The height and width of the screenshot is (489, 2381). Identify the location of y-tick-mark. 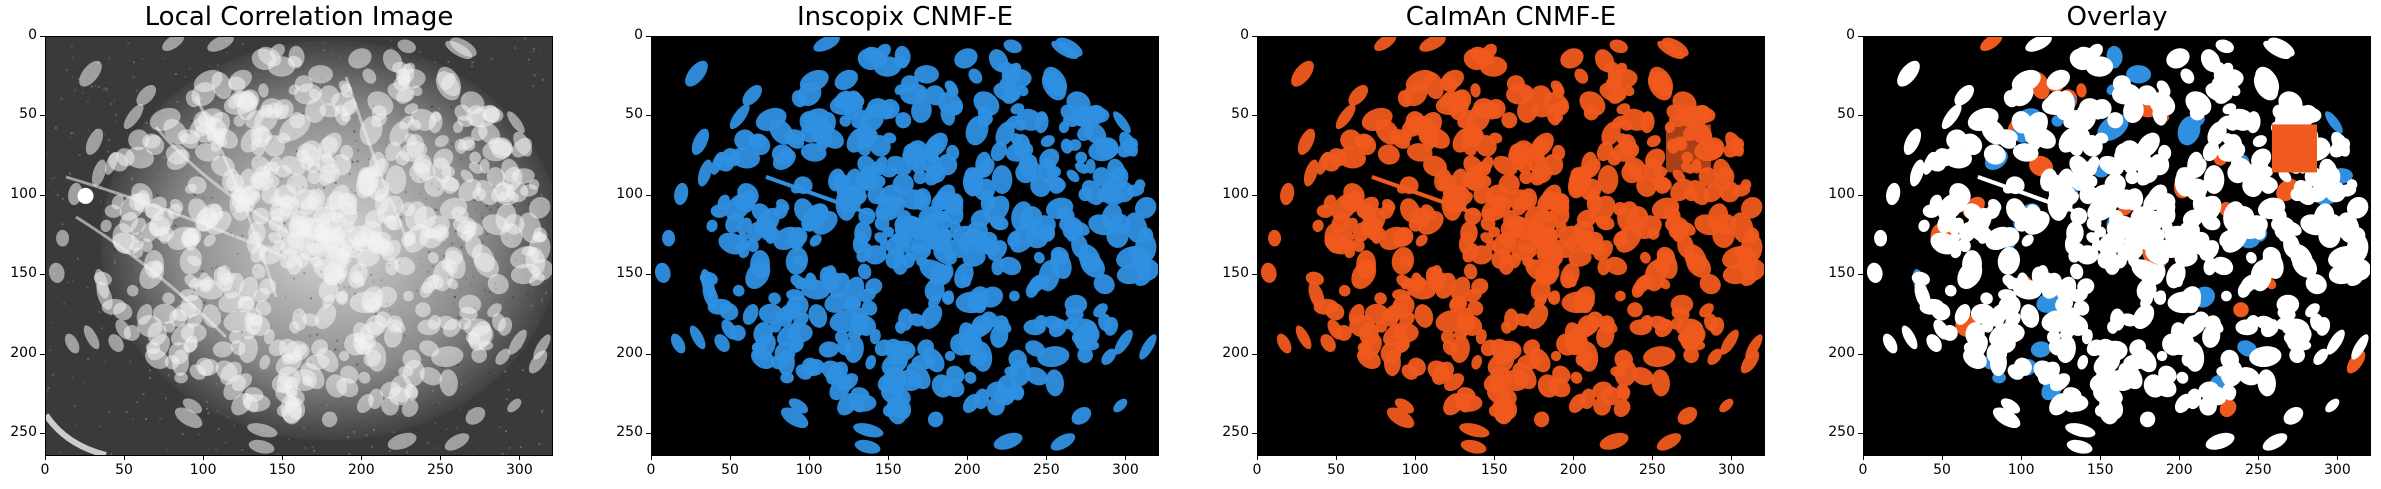
(42, 36).